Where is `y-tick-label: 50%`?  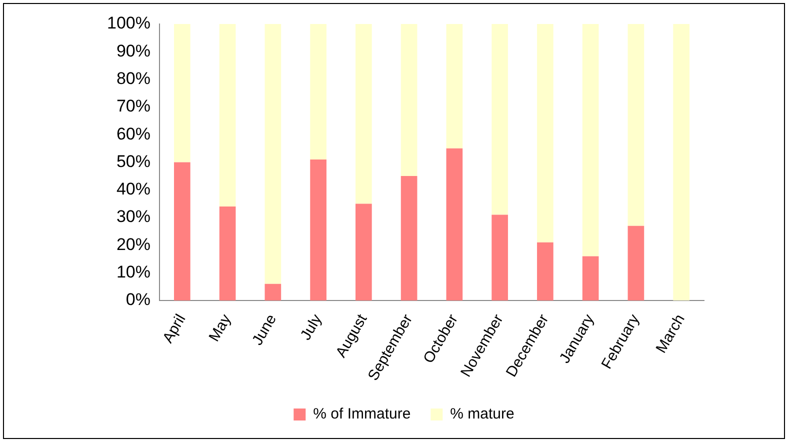
y-tick-label: 50% is located at coordinates (133, 161).